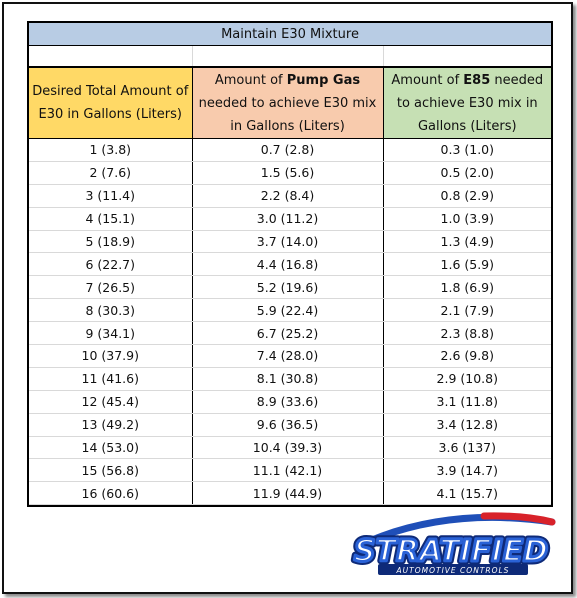 This screenshot has width=577, height=598. What do you see at coordinates (467, 356) in the screenshot?
I see `table-cell: 2.6 (9.8)` at bounding box center [467, 356].